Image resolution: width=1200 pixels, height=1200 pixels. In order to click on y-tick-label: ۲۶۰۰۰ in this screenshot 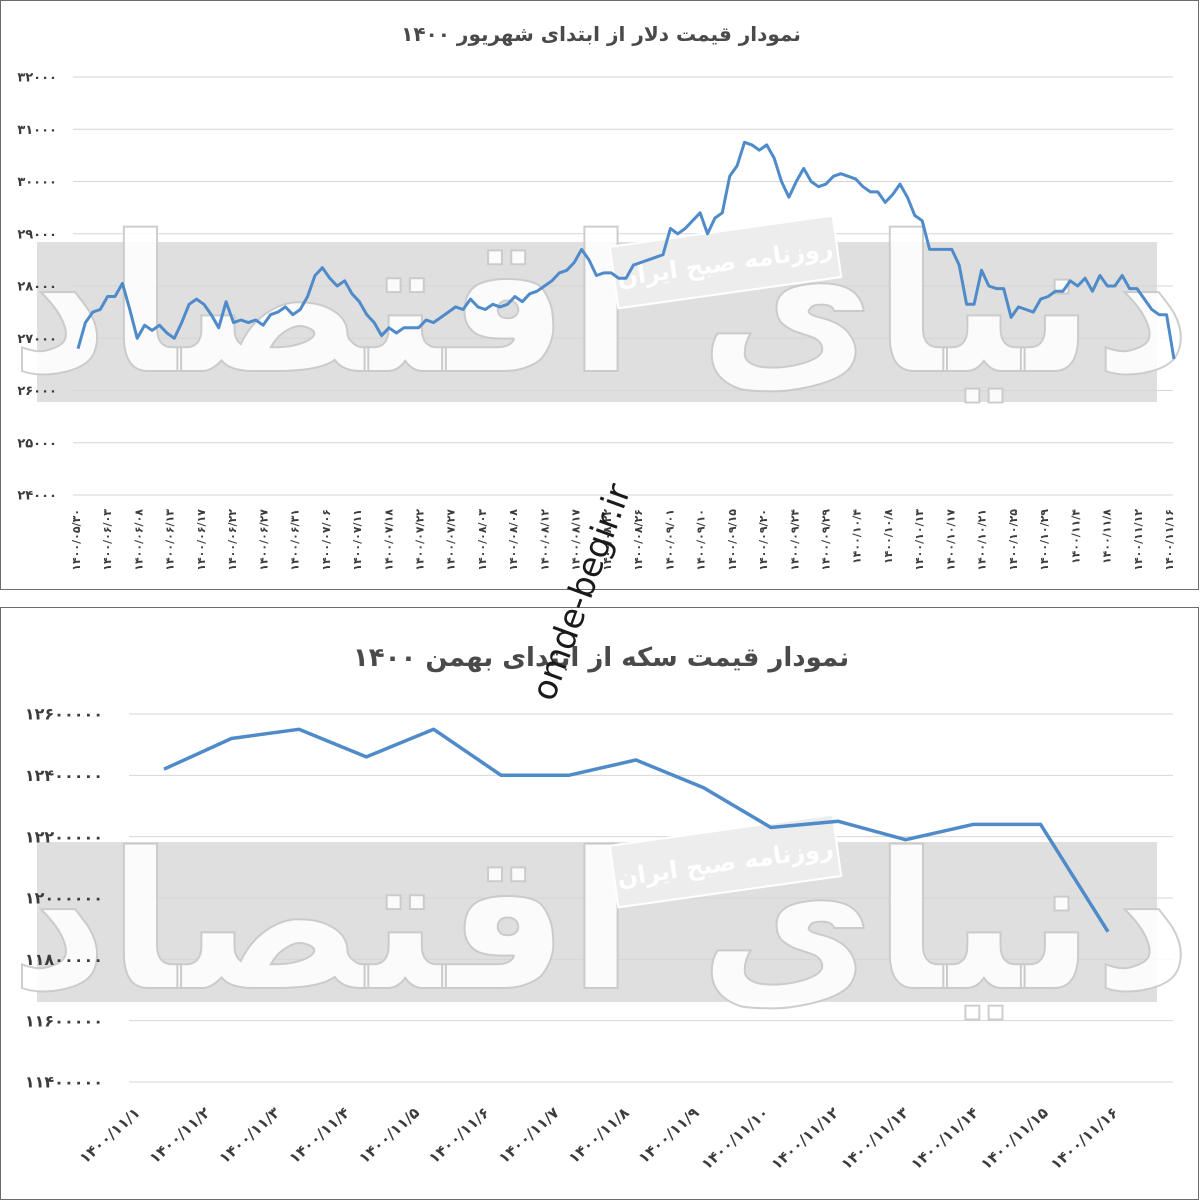, I will do `click(37, 391)`.